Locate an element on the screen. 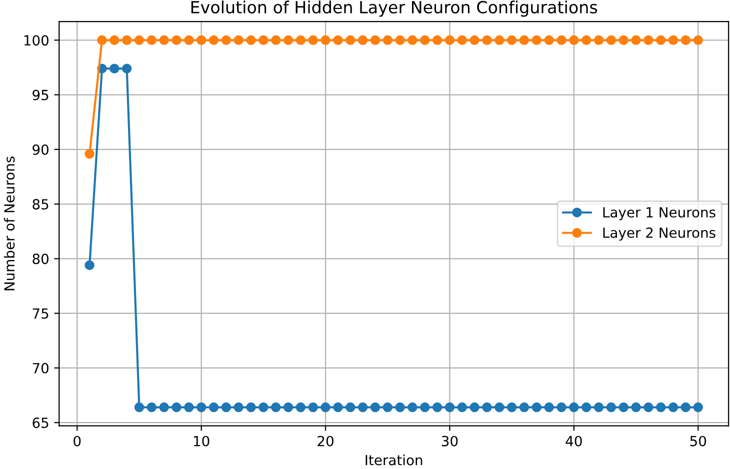  y-tick-label: 100 is located at coordinates (36, 40).